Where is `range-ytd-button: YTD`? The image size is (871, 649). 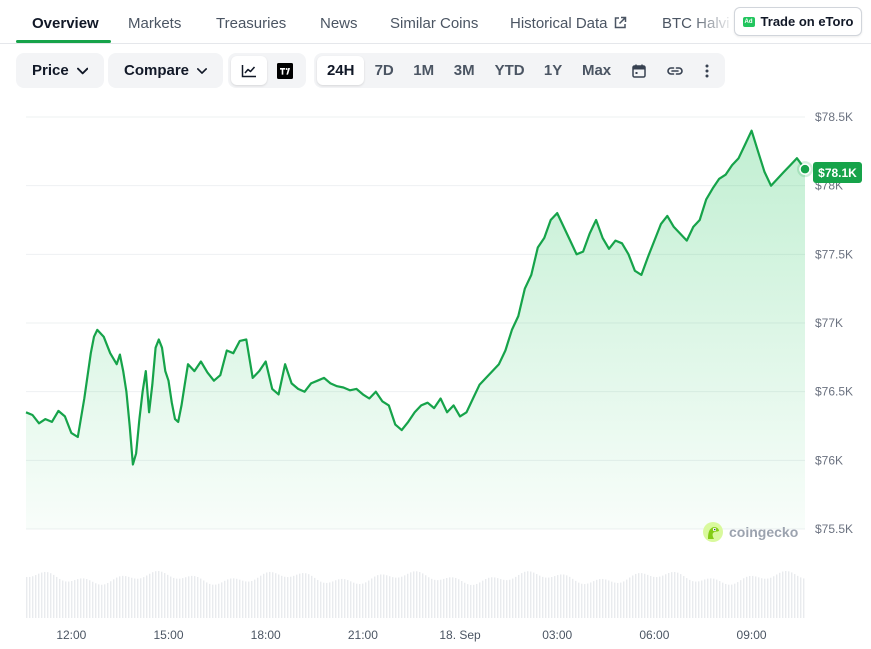 range-ytd-button: YTD is located at coordinates (509, 70).